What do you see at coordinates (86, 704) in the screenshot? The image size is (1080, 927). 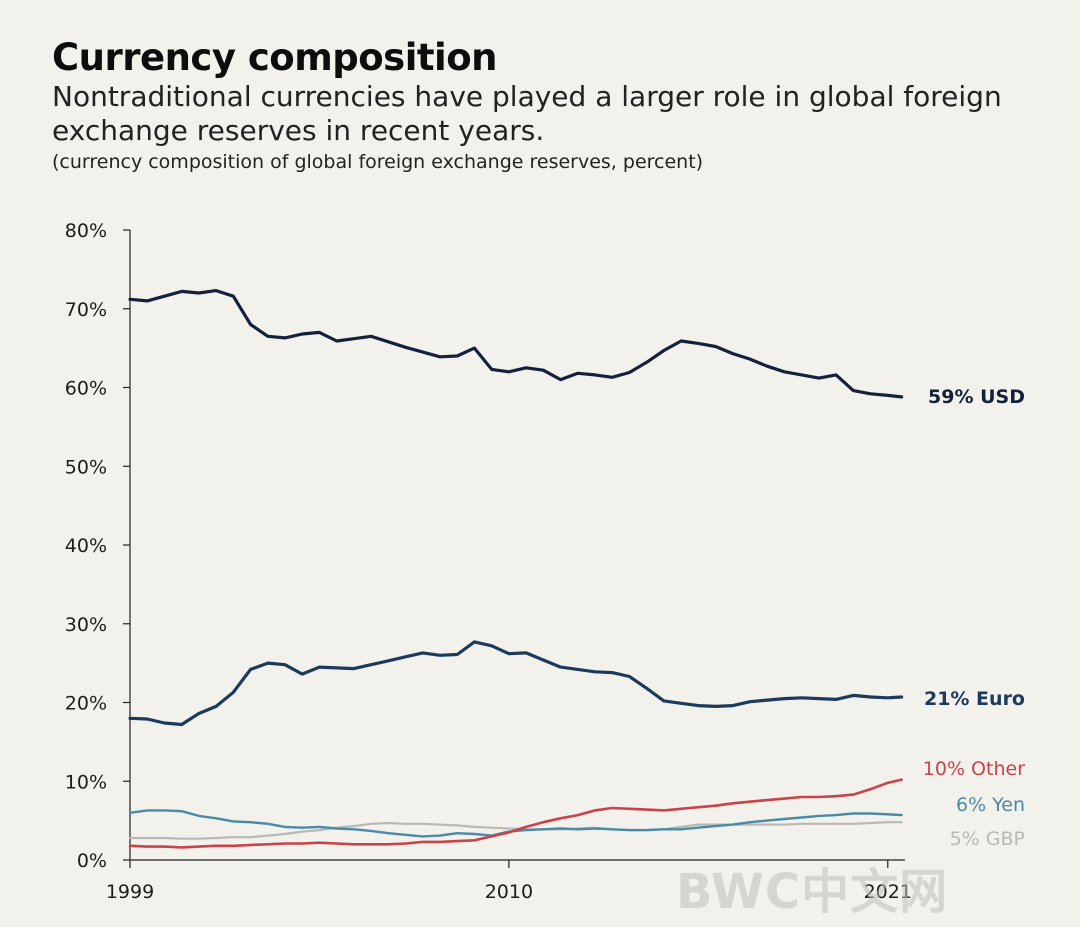 I see `y-tick-label: 20%` at bounding box center [86, 704].